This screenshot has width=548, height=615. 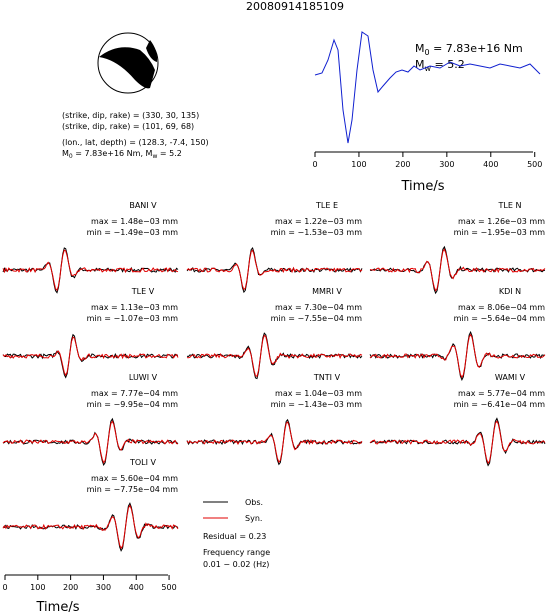 I want to click on freq-value: 0.01 − 0.02 (Hz), so click(x=236, y=564).